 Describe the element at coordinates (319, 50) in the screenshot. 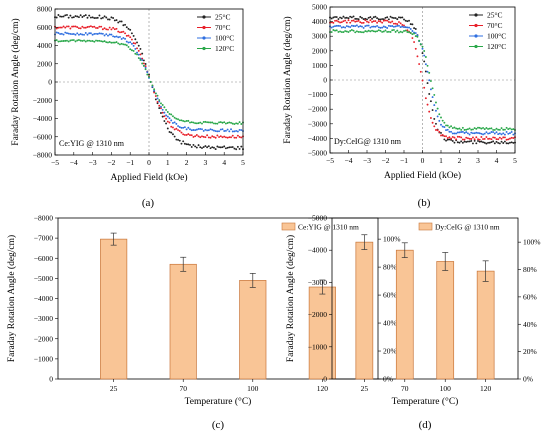

I see `y-tick-label: 2000` at that location.